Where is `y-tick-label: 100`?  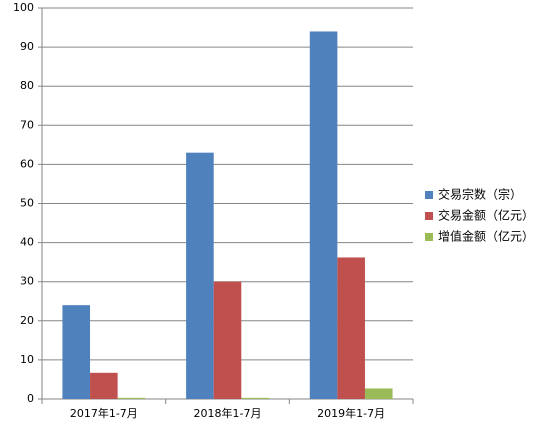 y-tick-label: 100 is located at coordinates (23, 7).